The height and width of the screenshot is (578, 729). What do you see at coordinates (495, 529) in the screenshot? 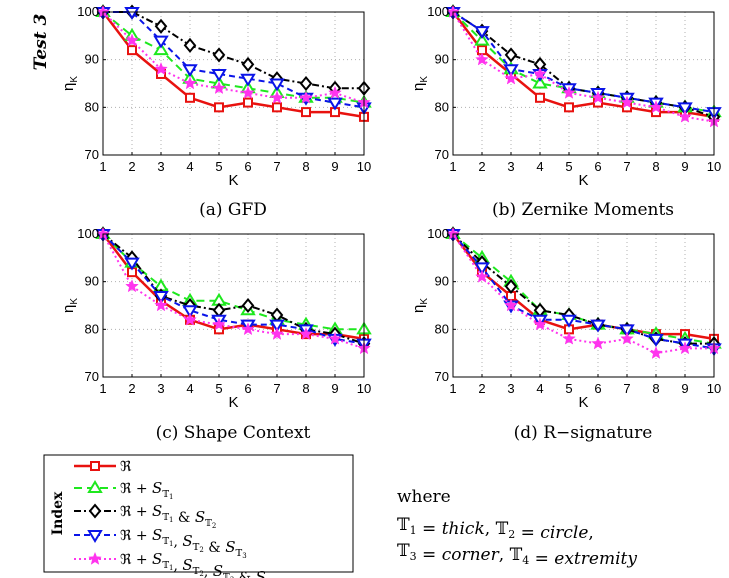
I see `where-line1: 𝕋1 = thick, 𝕋2 = circle,` at bounding box center [495, 529].